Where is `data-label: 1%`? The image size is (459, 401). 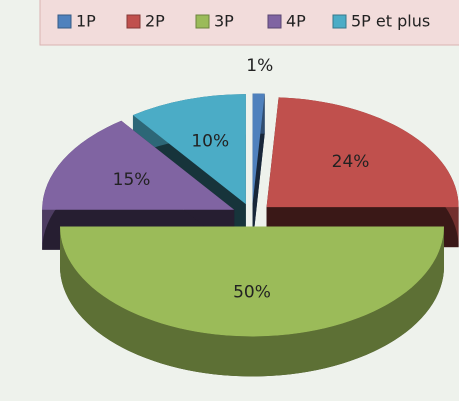
data-label: 1% is located at coordinates (259, 66).